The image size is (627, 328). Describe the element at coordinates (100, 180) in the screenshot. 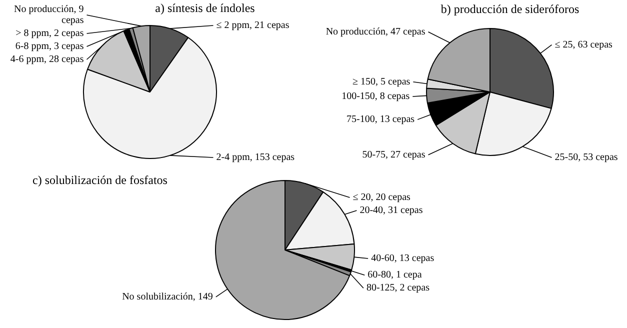

I see `chart-title: c) solubilización de fosfatos` at that location.